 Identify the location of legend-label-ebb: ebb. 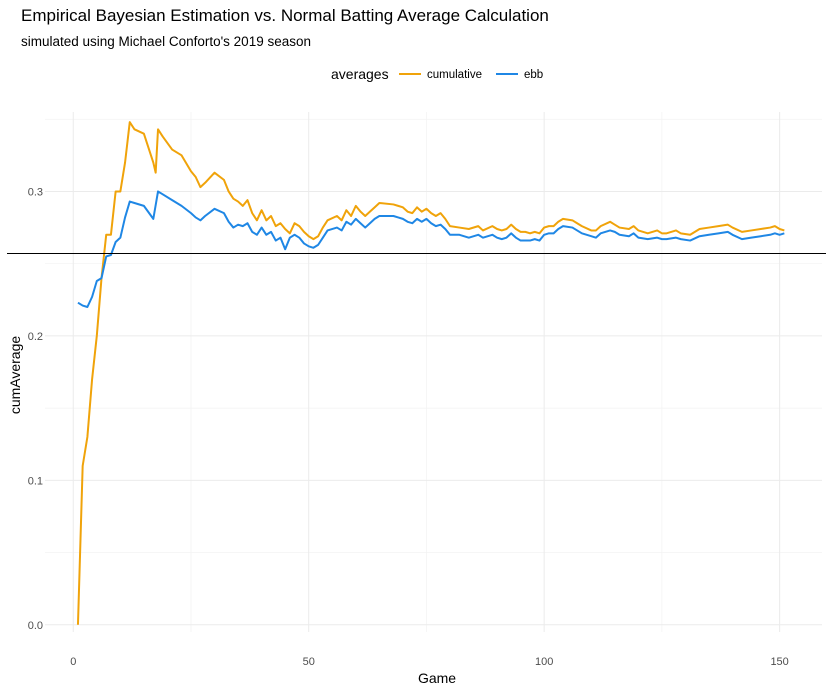
(533, 75).